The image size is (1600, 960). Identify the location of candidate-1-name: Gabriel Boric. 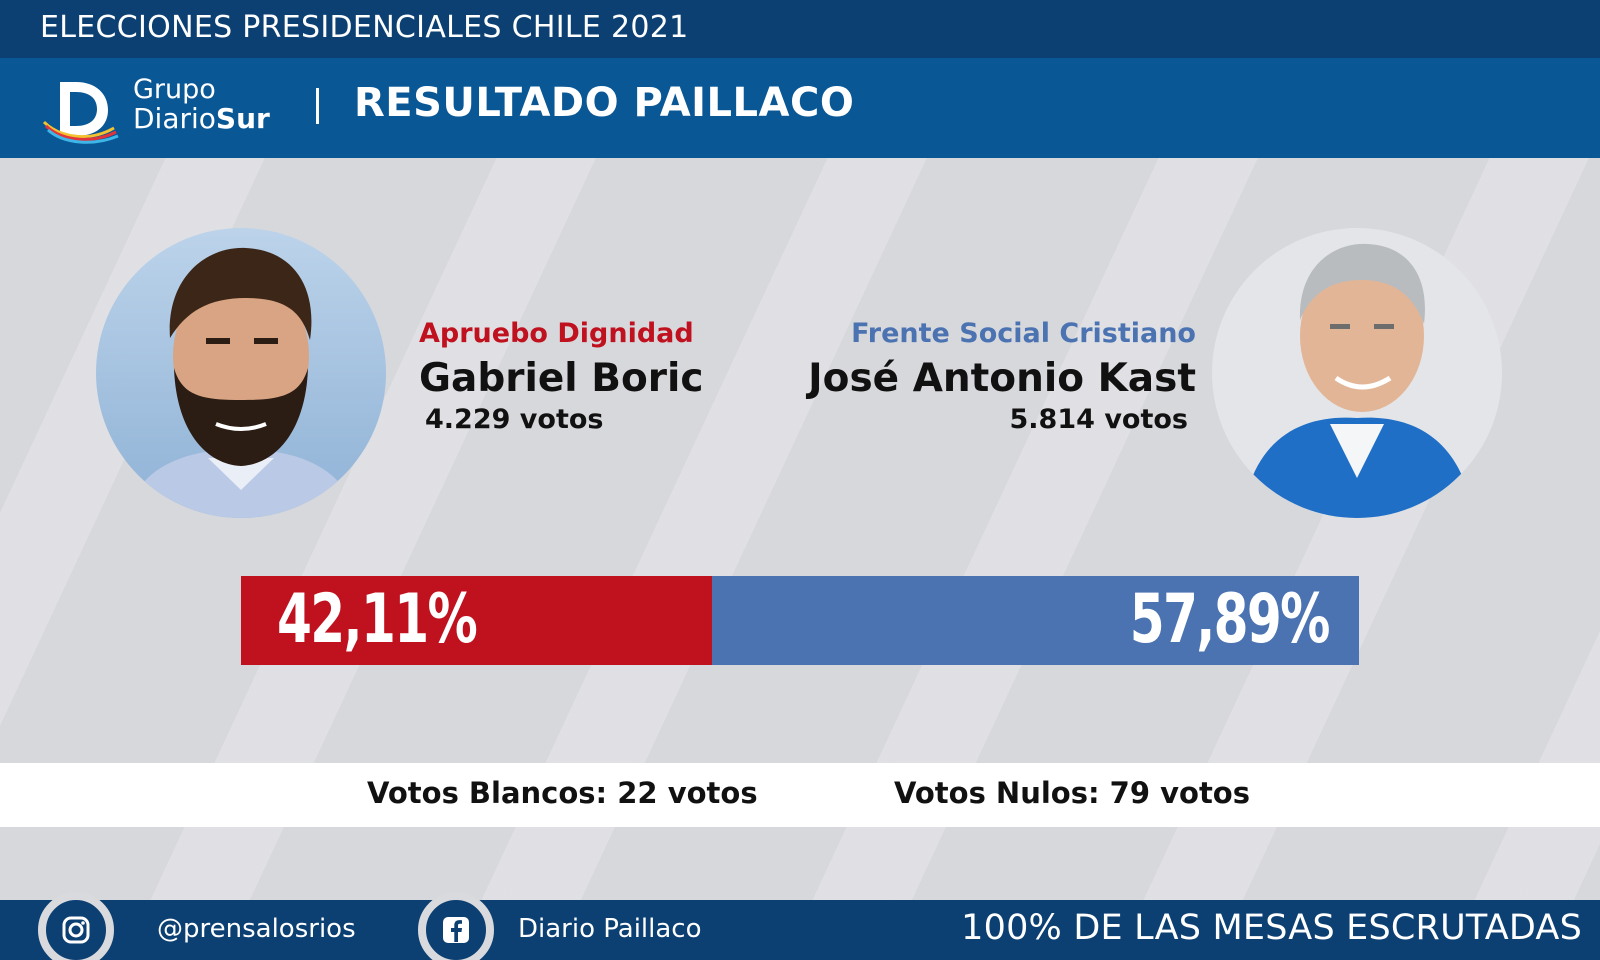
(561, 378).